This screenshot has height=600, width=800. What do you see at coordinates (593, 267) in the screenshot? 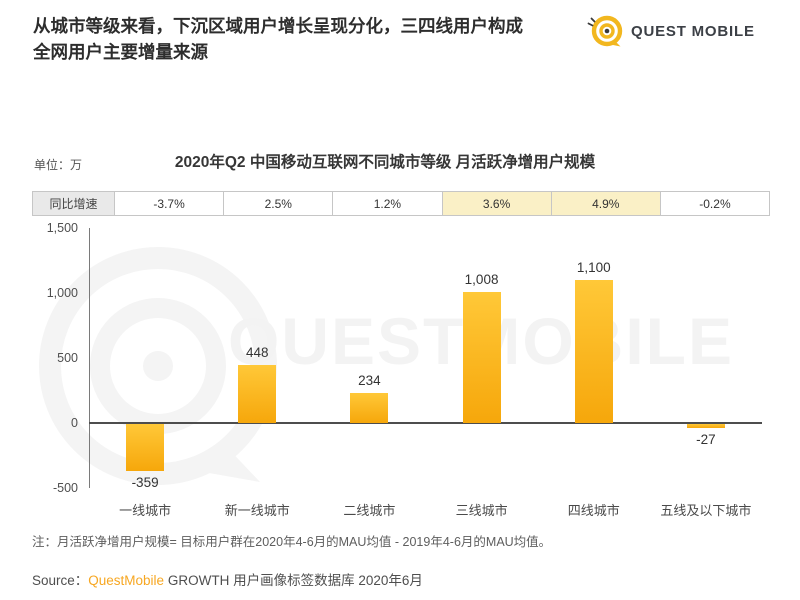
I see `bar-value-label: 1,100` at bounding box center [593, 267].